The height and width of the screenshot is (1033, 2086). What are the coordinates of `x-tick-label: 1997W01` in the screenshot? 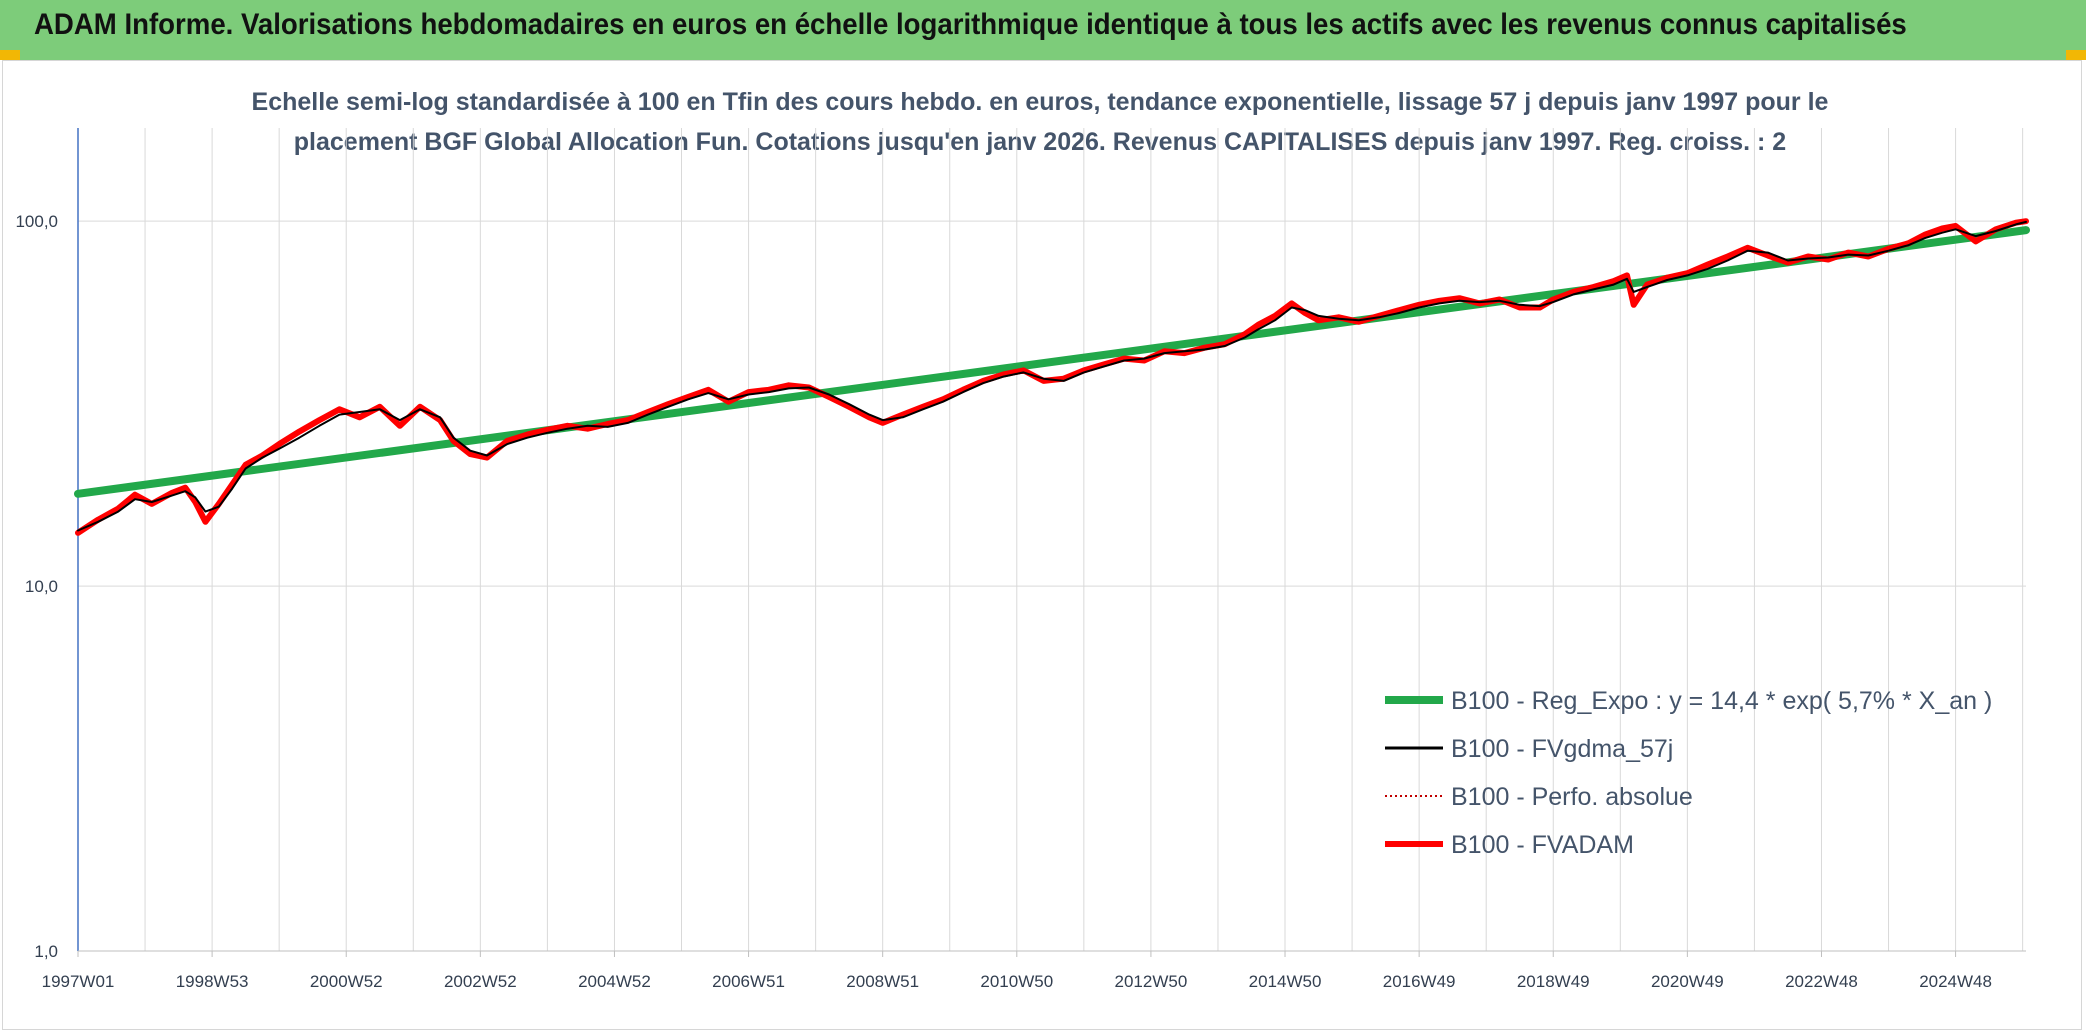 It's located at (78, 981).